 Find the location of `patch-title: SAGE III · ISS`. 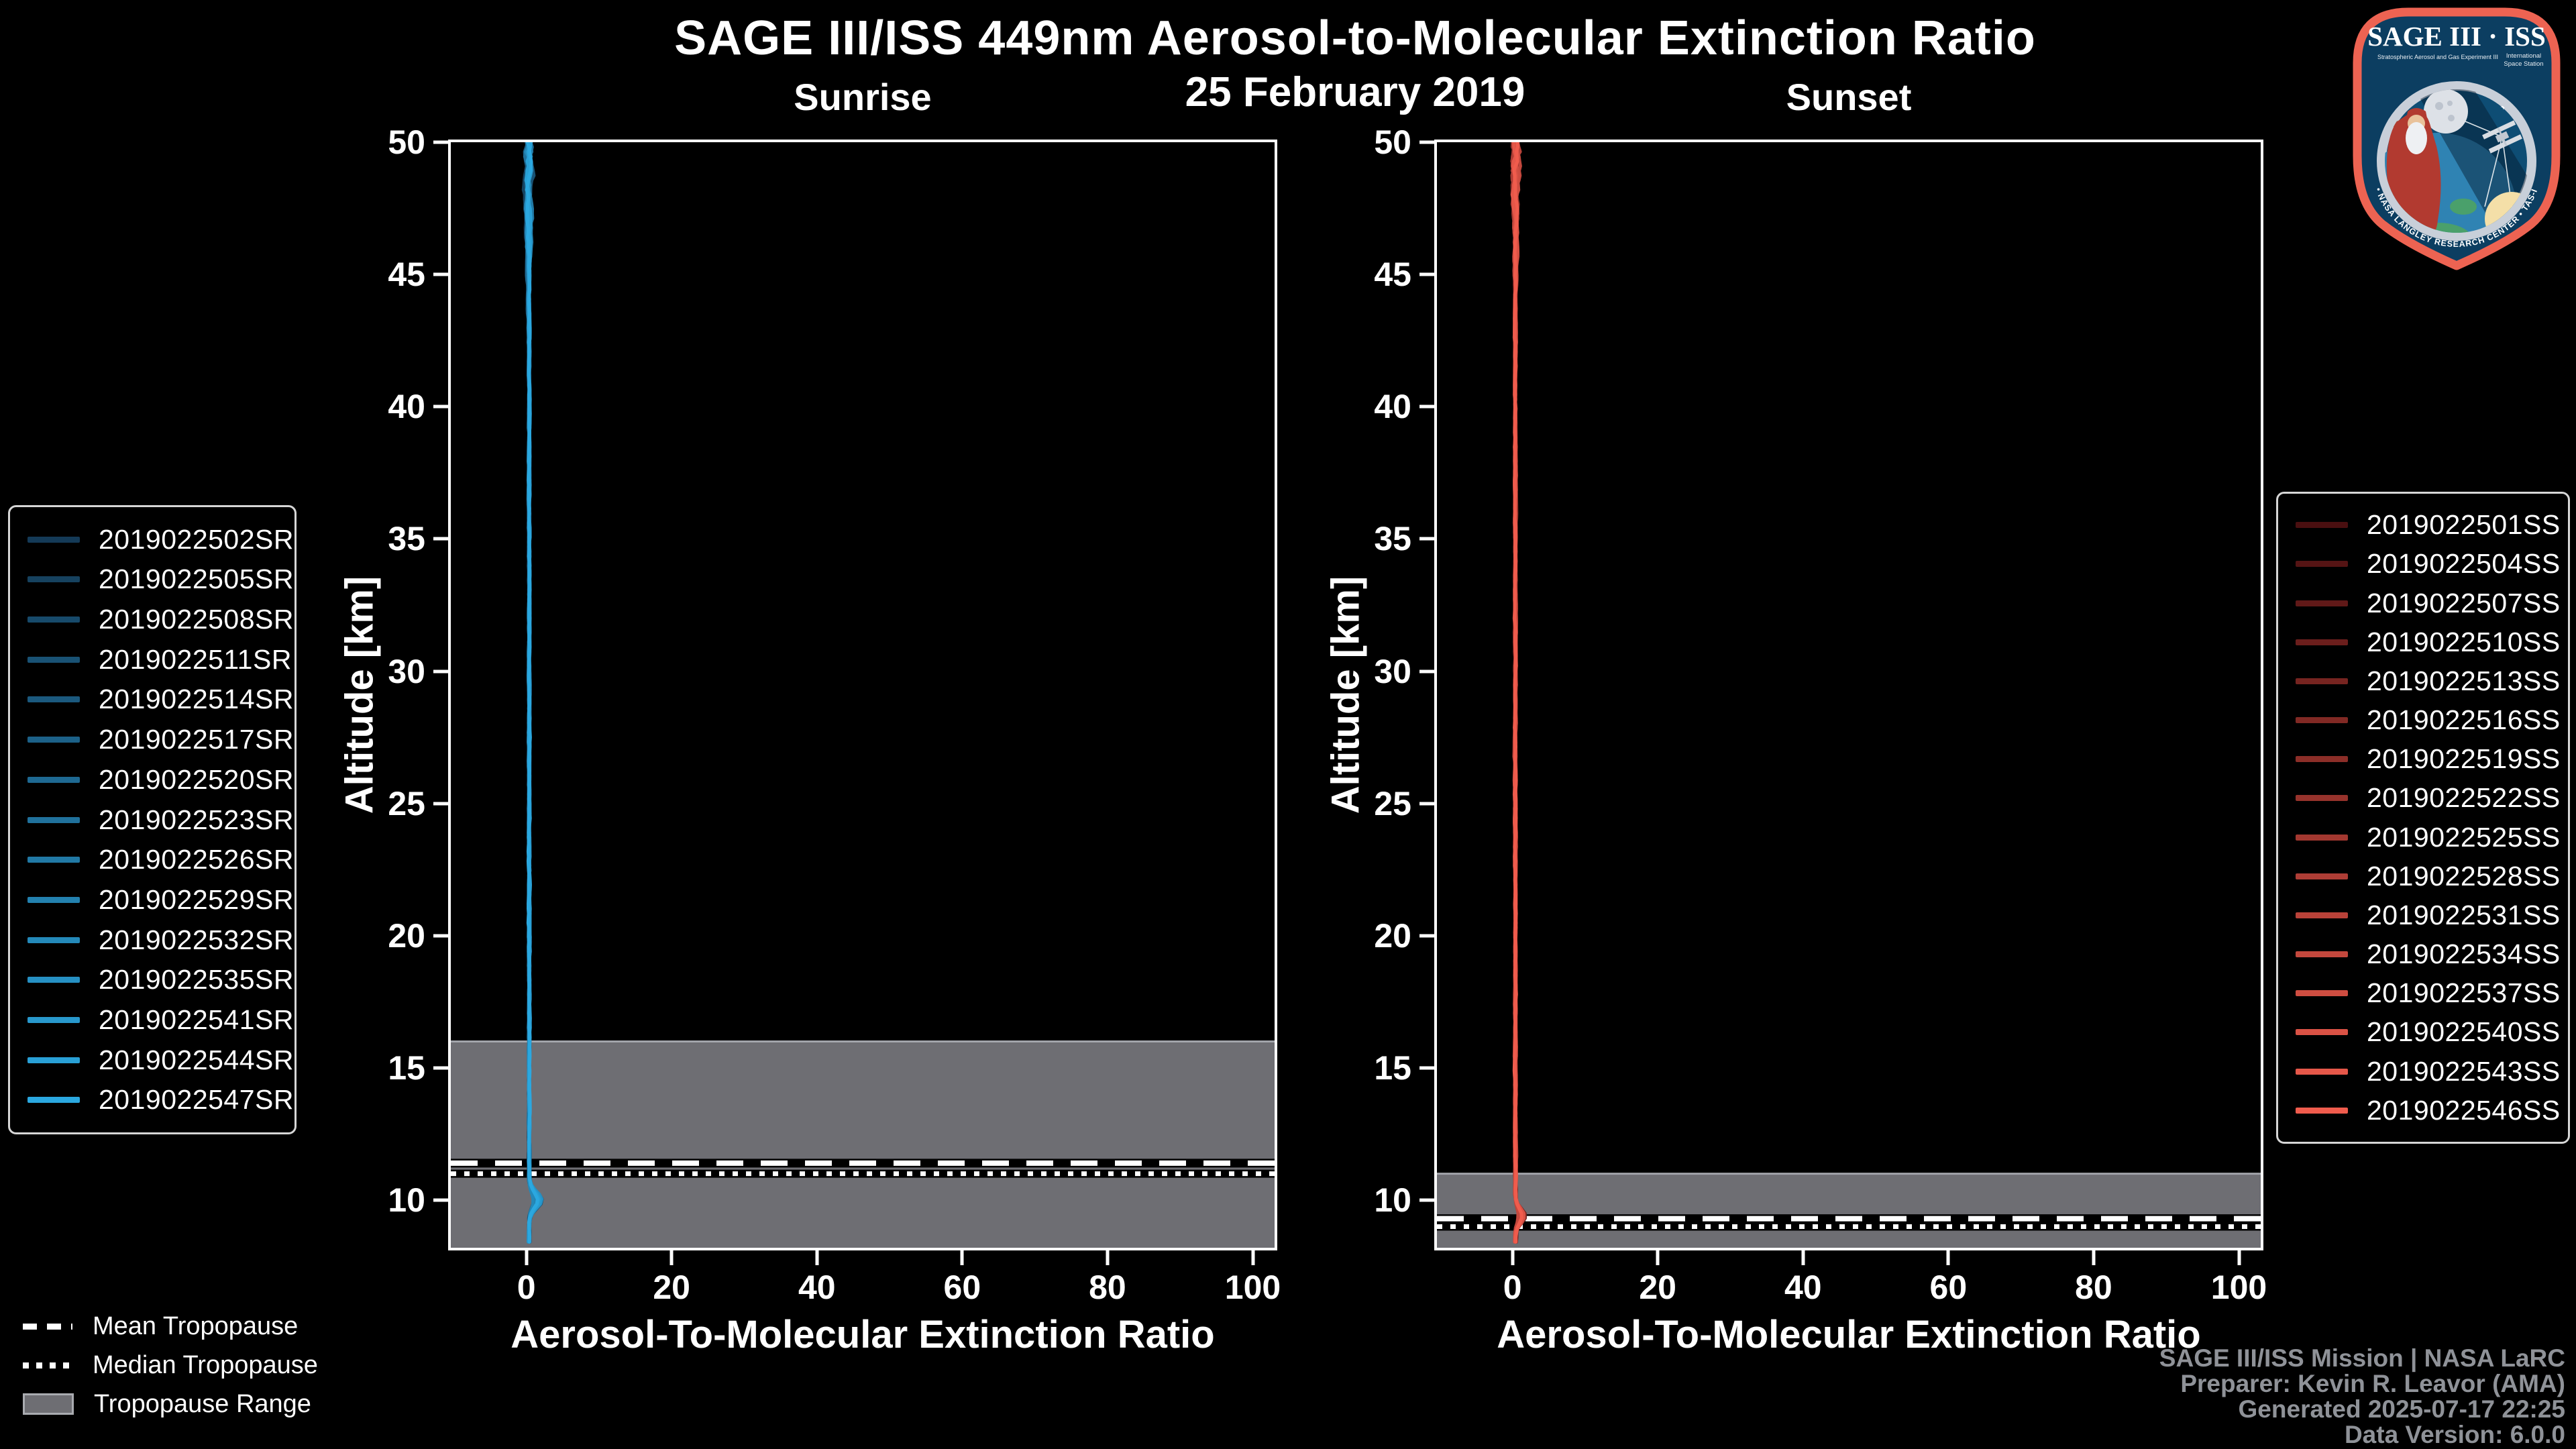

patch-title: SAGE III · ISS is located at coordinates (2456, 36).